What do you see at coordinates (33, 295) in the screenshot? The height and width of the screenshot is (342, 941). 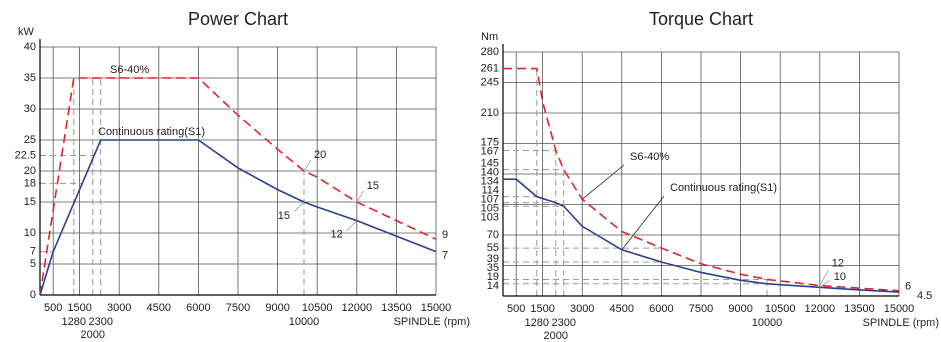 I see `y-tick-label: 0` at bounding box center [33, 295].